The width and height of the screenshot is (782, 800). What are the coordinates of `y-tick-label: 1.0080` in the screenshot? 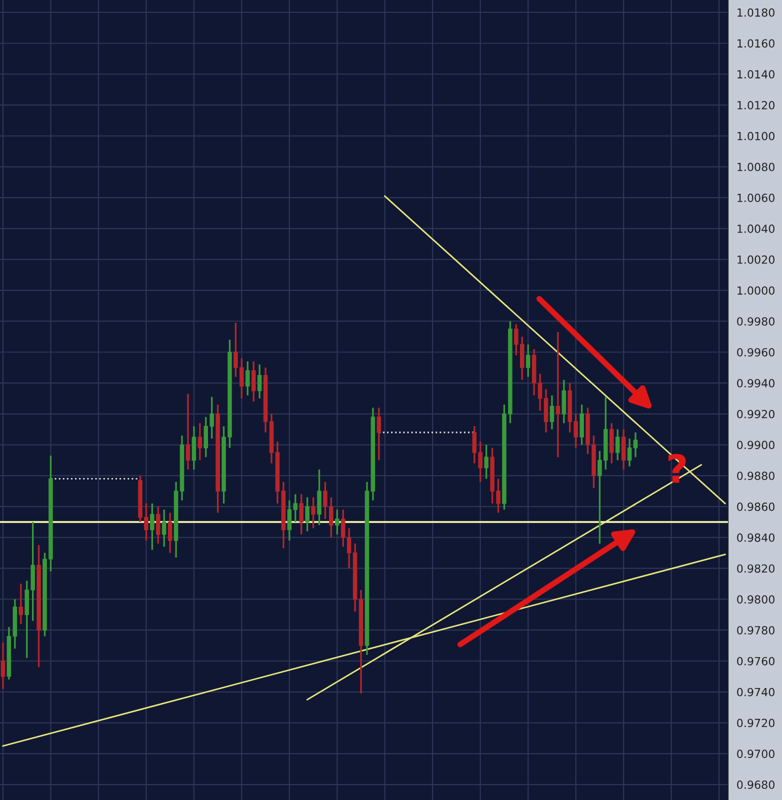 It's located at (756, 167).